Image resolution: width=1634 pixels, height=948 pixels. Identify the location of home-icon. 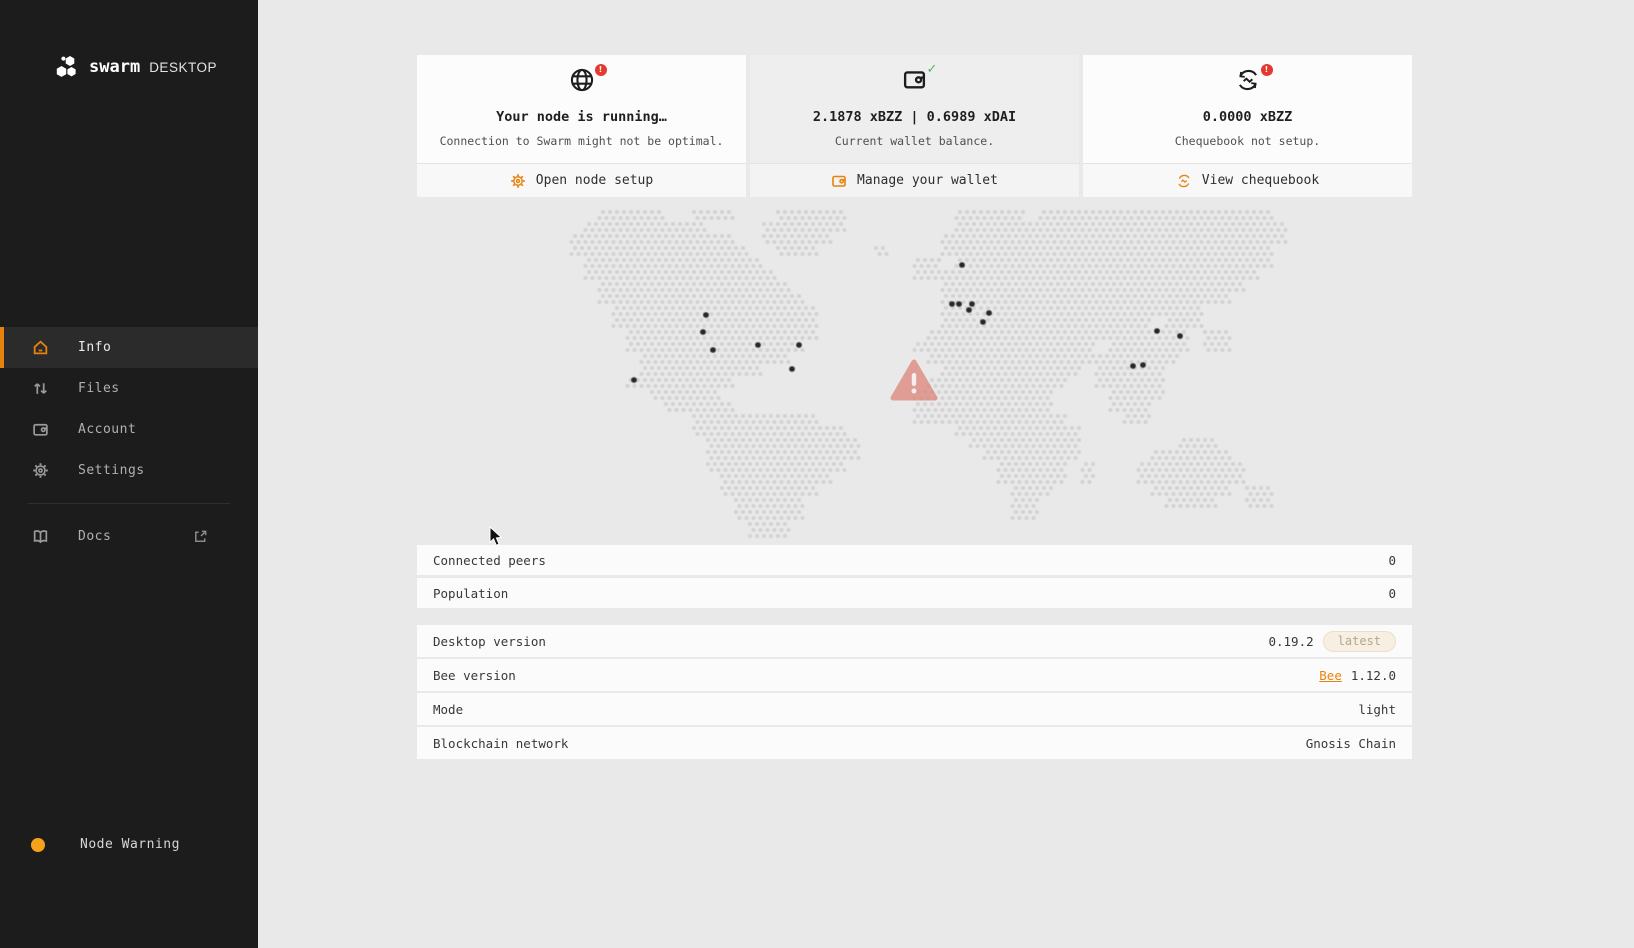
(40, 347).